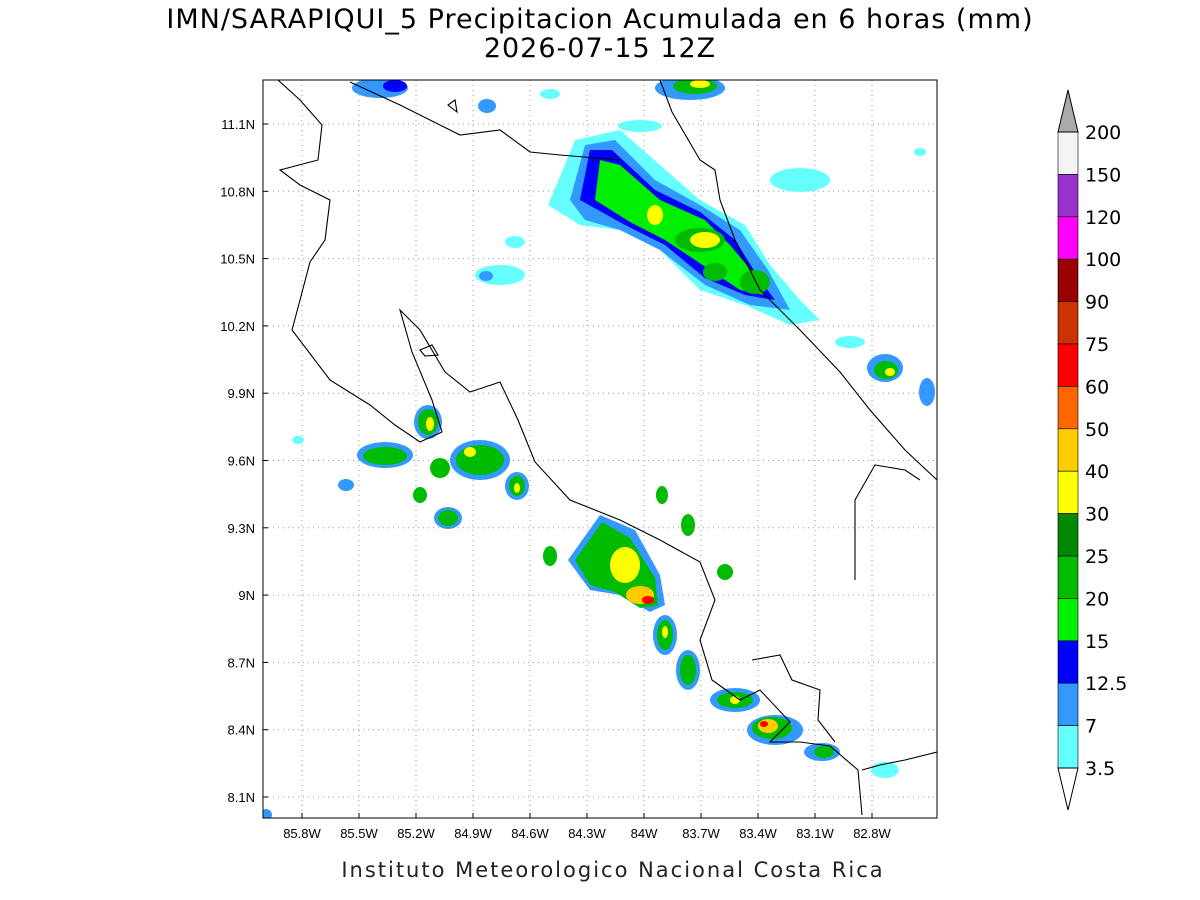 This screenshot has width=1200, height=900. What do you see at coordinates (1092, 450) in the screenshot?
I see `colorbar: 200 150 120 100 90 75 60 50 40 30 25 20 15 12.5 7 3.5` at bounding box center [1092, 450].